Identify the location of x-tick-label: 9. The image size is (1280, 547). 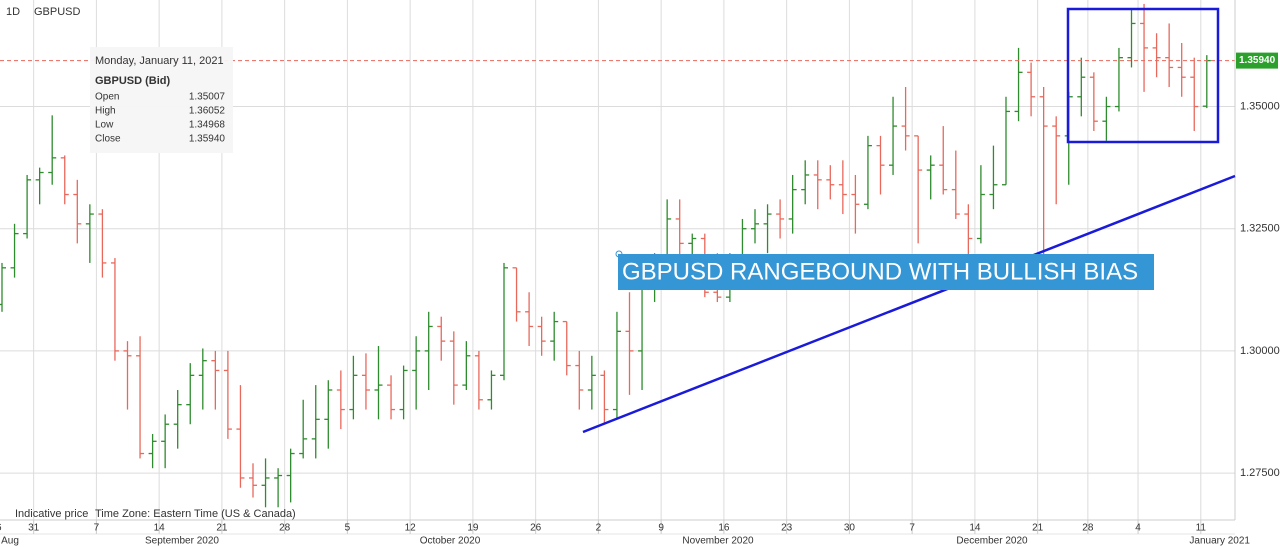
(661, 528).